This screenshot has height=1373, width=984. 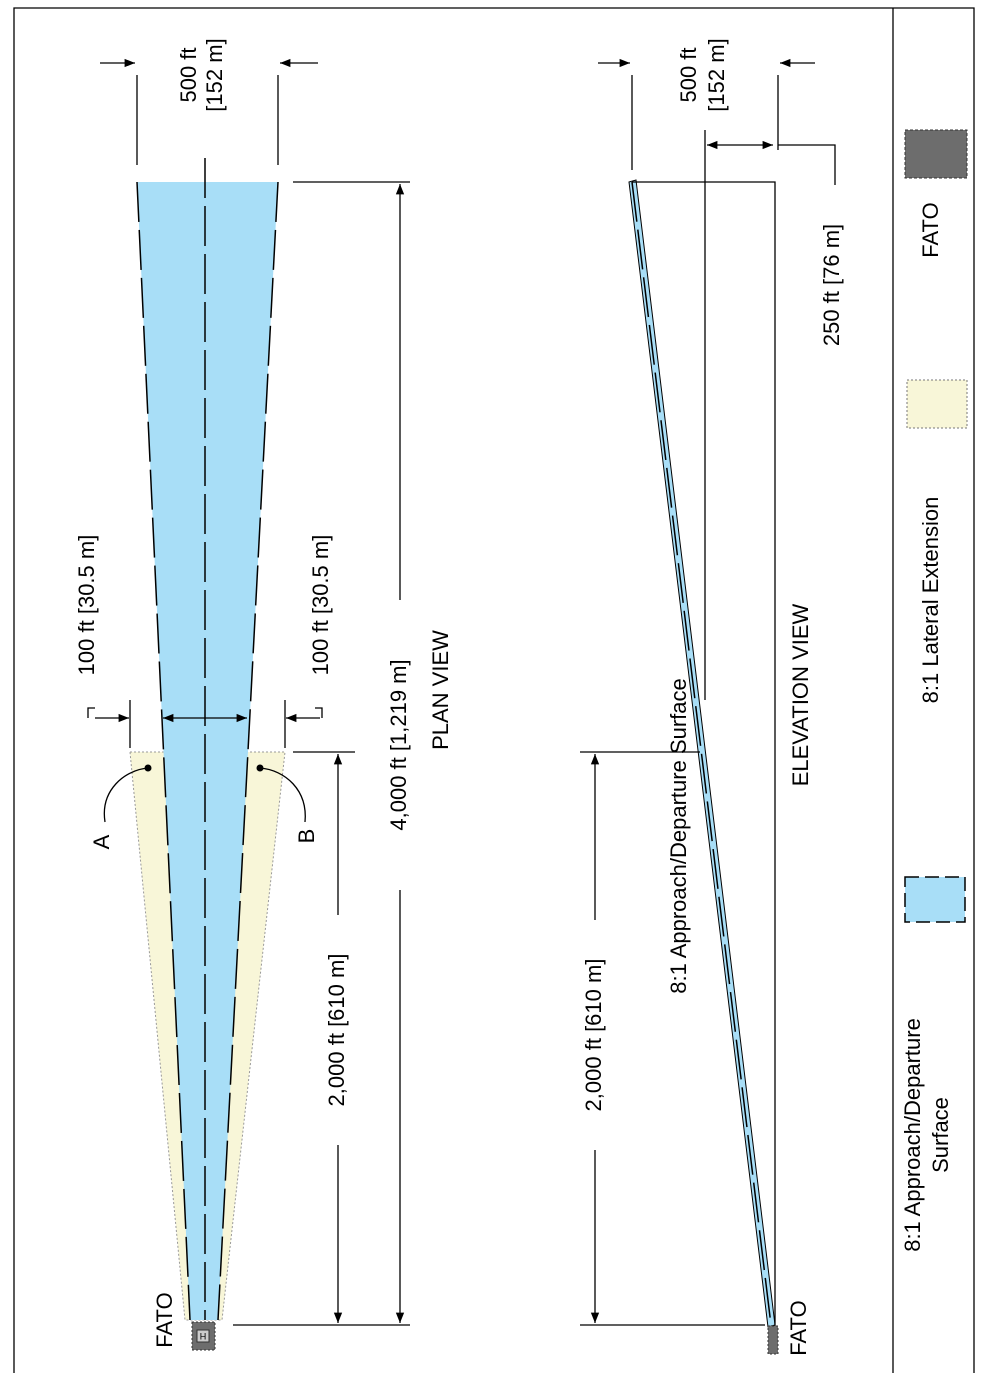 I want to click on surface-label: 8:1 Approach/Departure Surface, so click(x=678, y=836).